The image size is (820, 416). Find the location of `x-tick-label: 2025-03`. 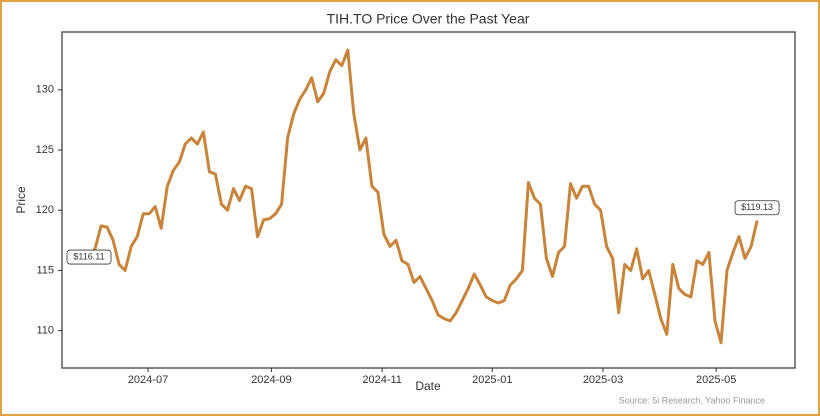

x-tick-label: 2025-03 is located at coordinates (603, 380).